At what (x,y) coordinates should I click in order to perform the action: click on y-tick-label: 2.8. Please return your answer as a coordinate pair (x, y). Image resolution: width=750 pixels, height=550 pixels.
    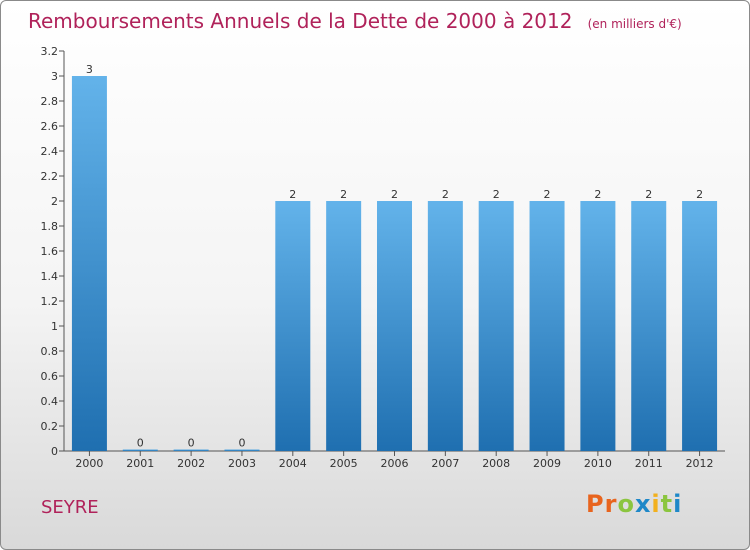
    Looking at the image, I should click on (50, 101).